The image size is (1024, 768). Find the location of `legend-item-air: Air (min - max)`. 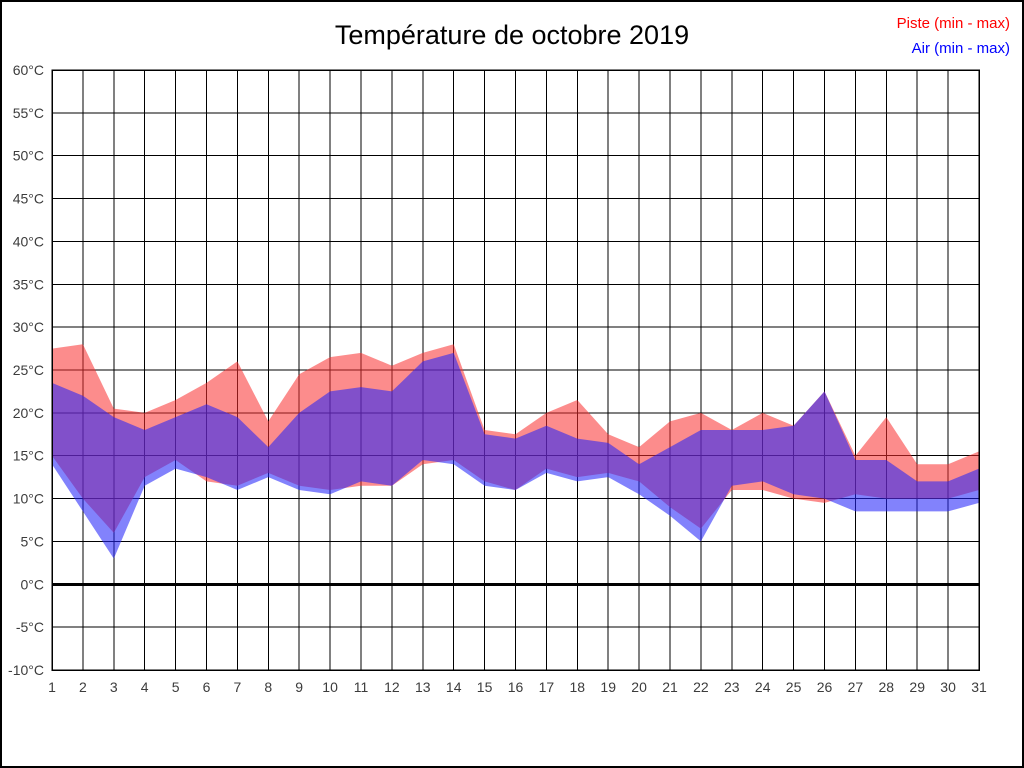

legend-item-air: Air (min - max) is located at coordinates (960, 48).